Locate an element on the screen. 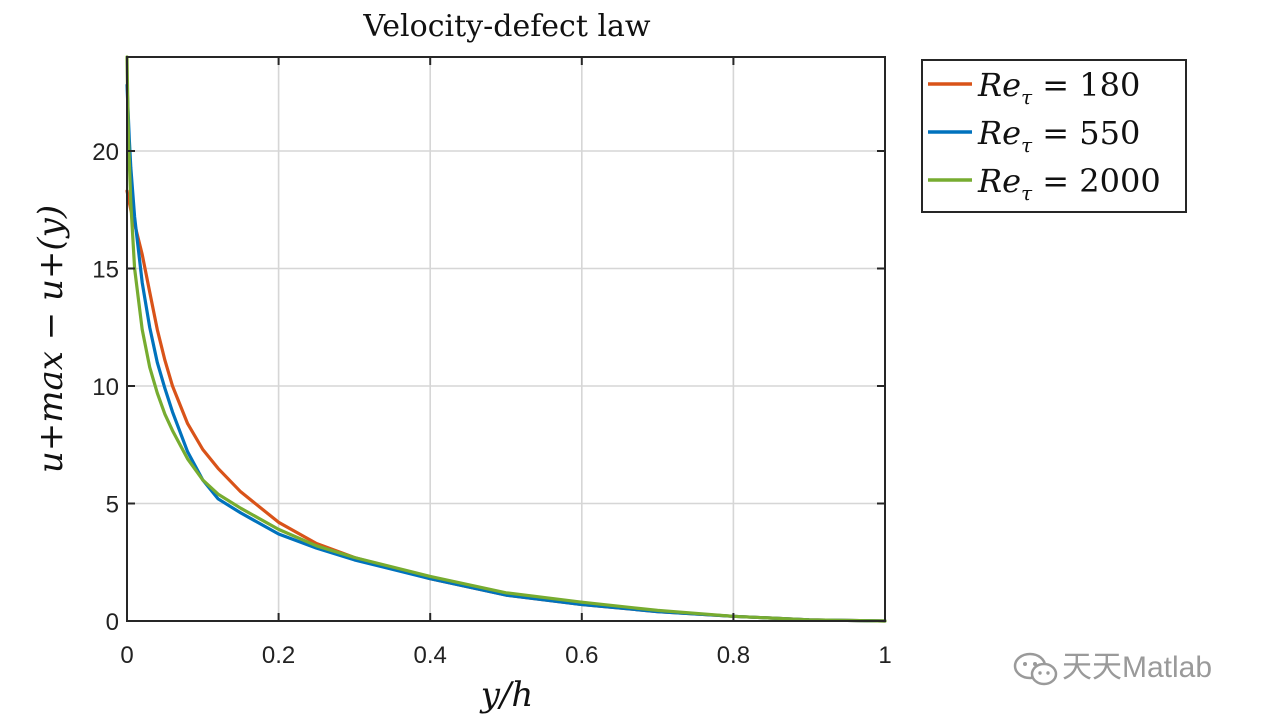  legend-entries: Reτ = 180 Reτ = 550 Reτ = 2000 is located at coordinates (1044, 135).